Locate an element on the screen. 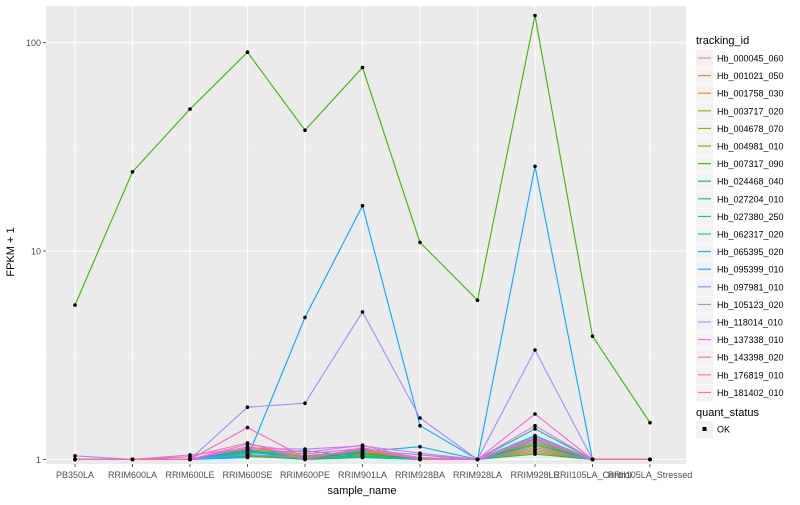  x-tick-label: RRIM928BA is located at coordinates (420, 475).